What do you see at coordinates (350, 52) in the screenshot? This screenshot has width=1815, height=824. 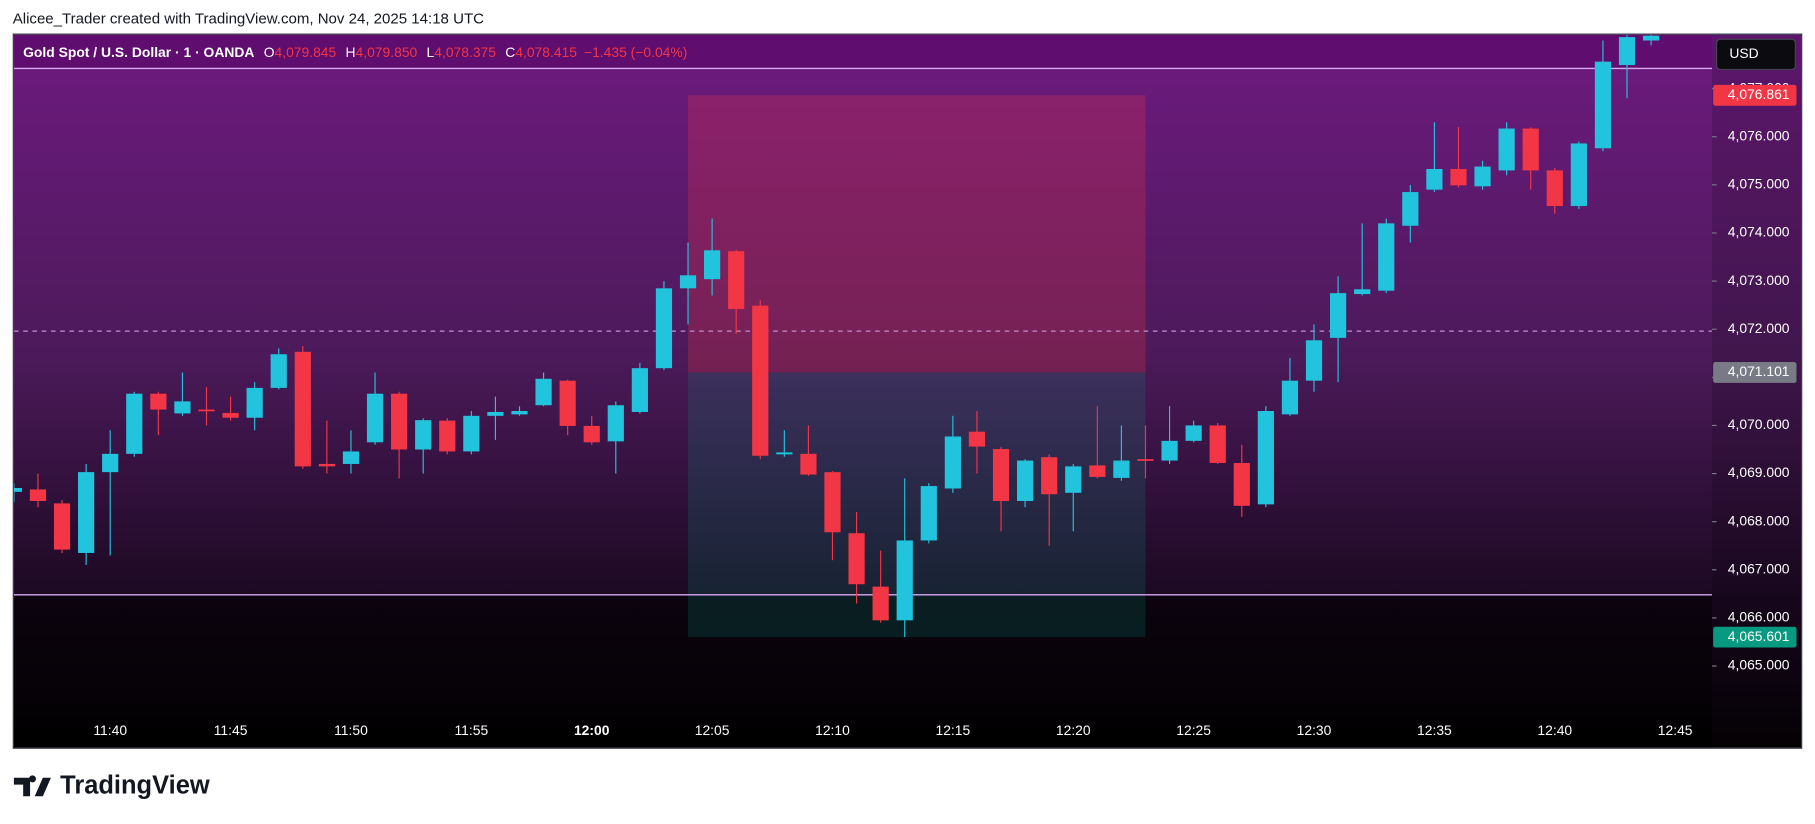 I see `ohlc-key: H` at bounding box center [350, 52].